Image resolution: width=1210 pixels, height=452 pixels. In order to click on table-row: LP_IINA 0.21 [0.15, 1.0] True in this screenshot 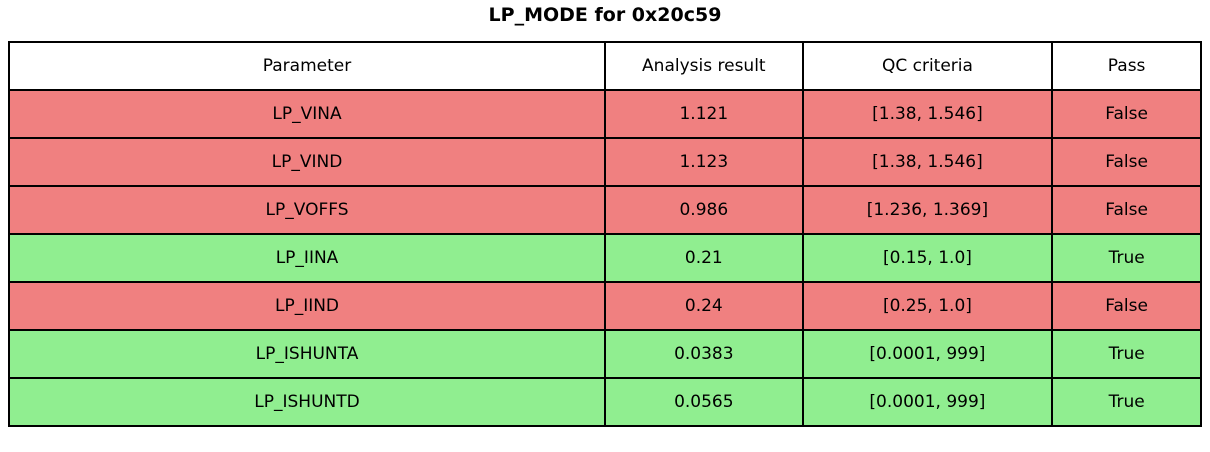, I will do `click(604, 258)`.